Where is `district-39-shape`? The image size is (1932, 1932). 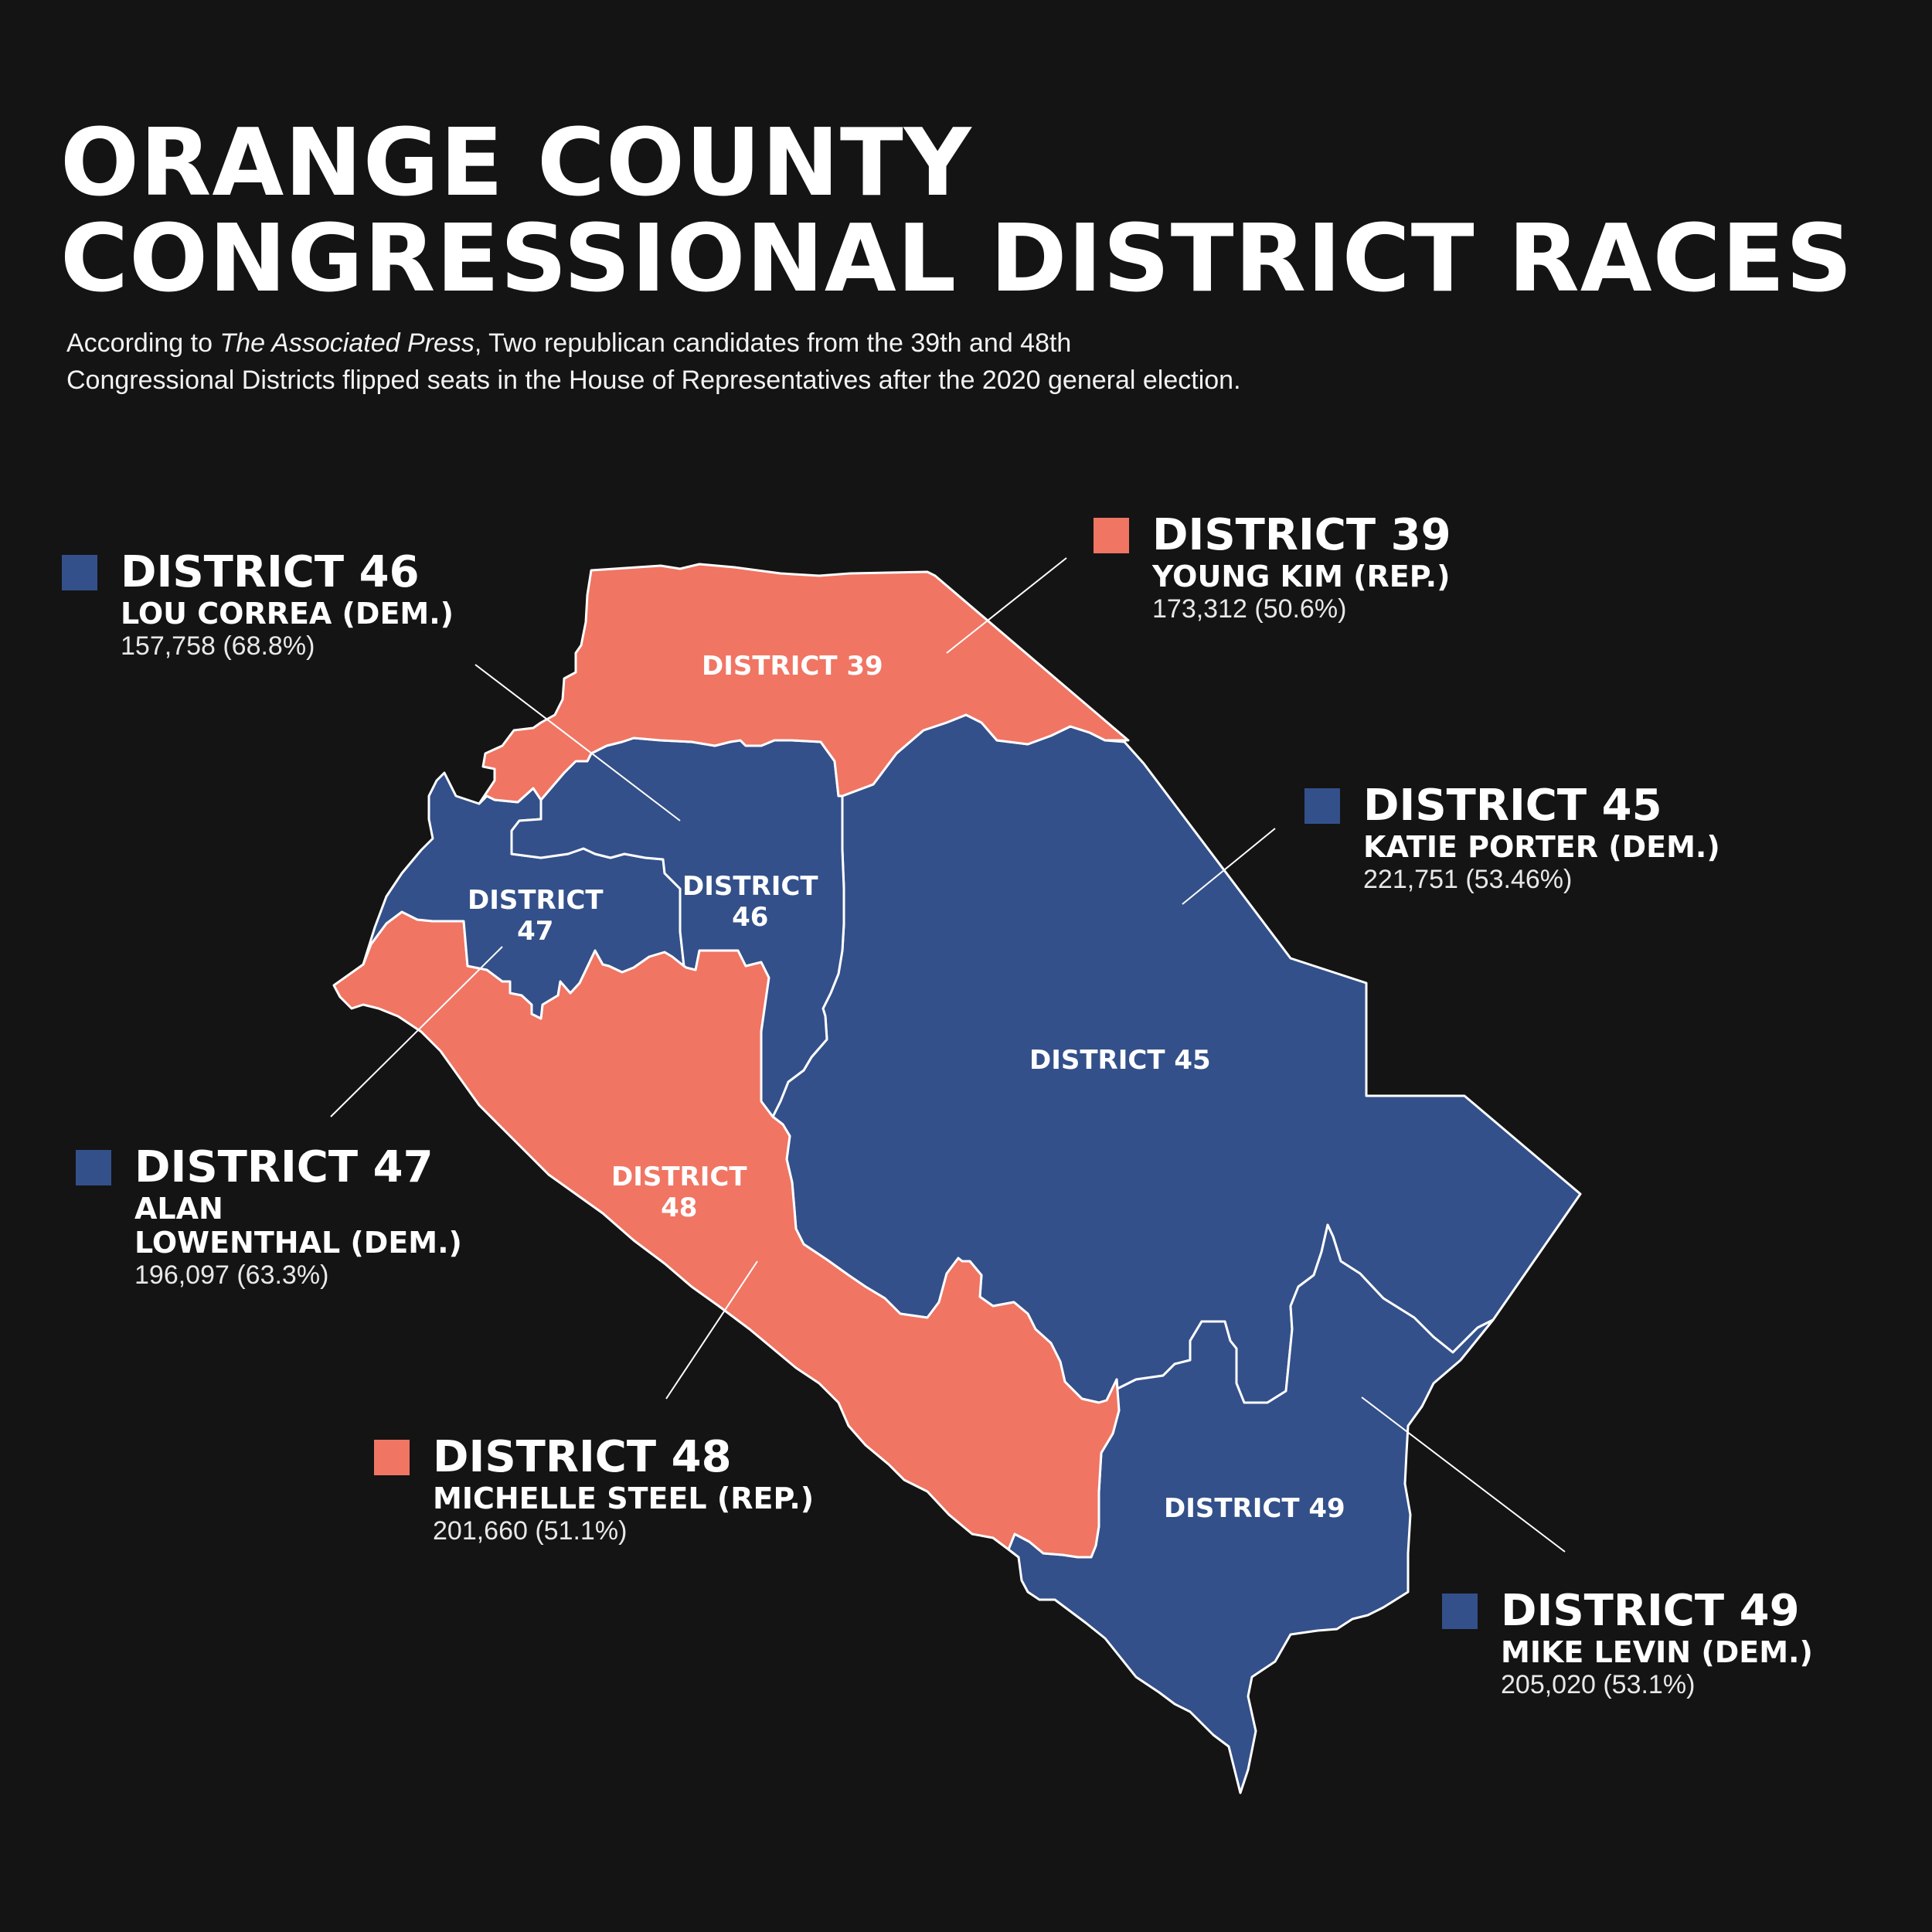
district-39-shape is located at coordinates (804, 684).